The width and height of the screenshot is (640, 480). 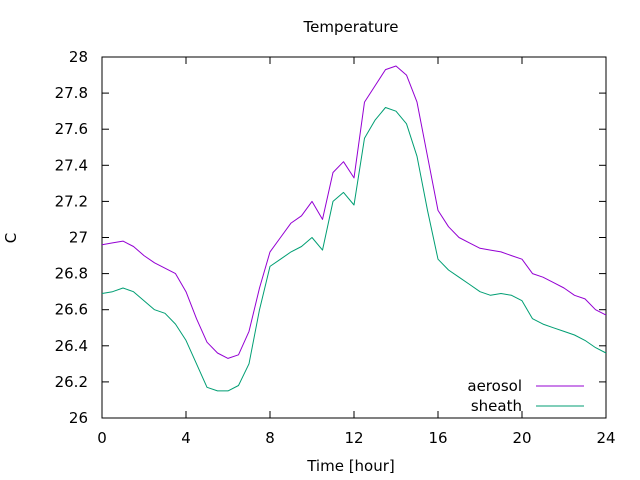 I want to click on y-tick-label: 26.4, so click(x=71, y=346).